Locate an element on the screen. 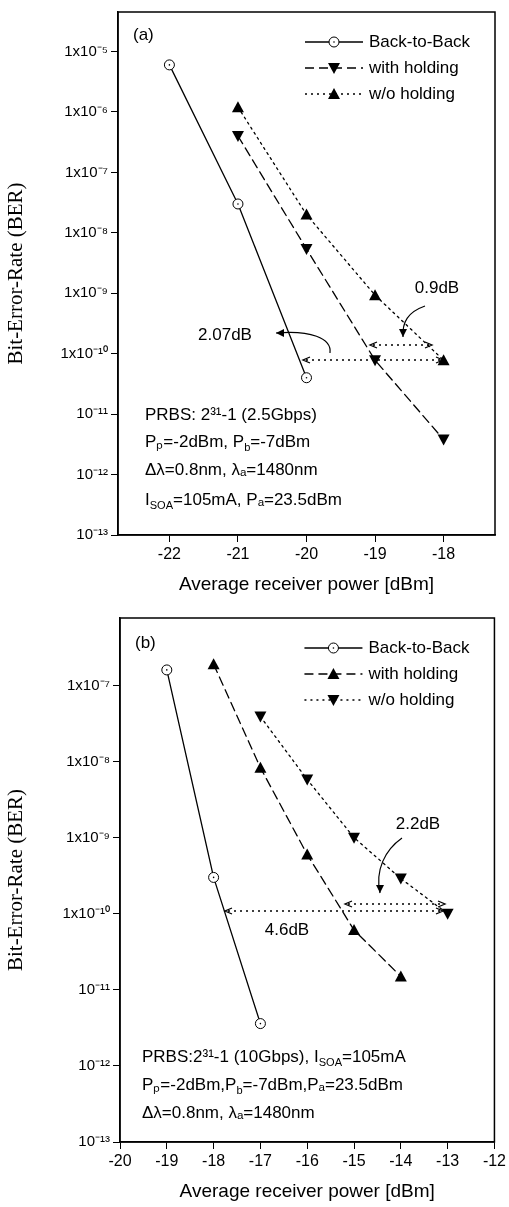  annotation: PRBS: 2³¹-1 (2.5Gbps) is located at coordinates (231, 415).